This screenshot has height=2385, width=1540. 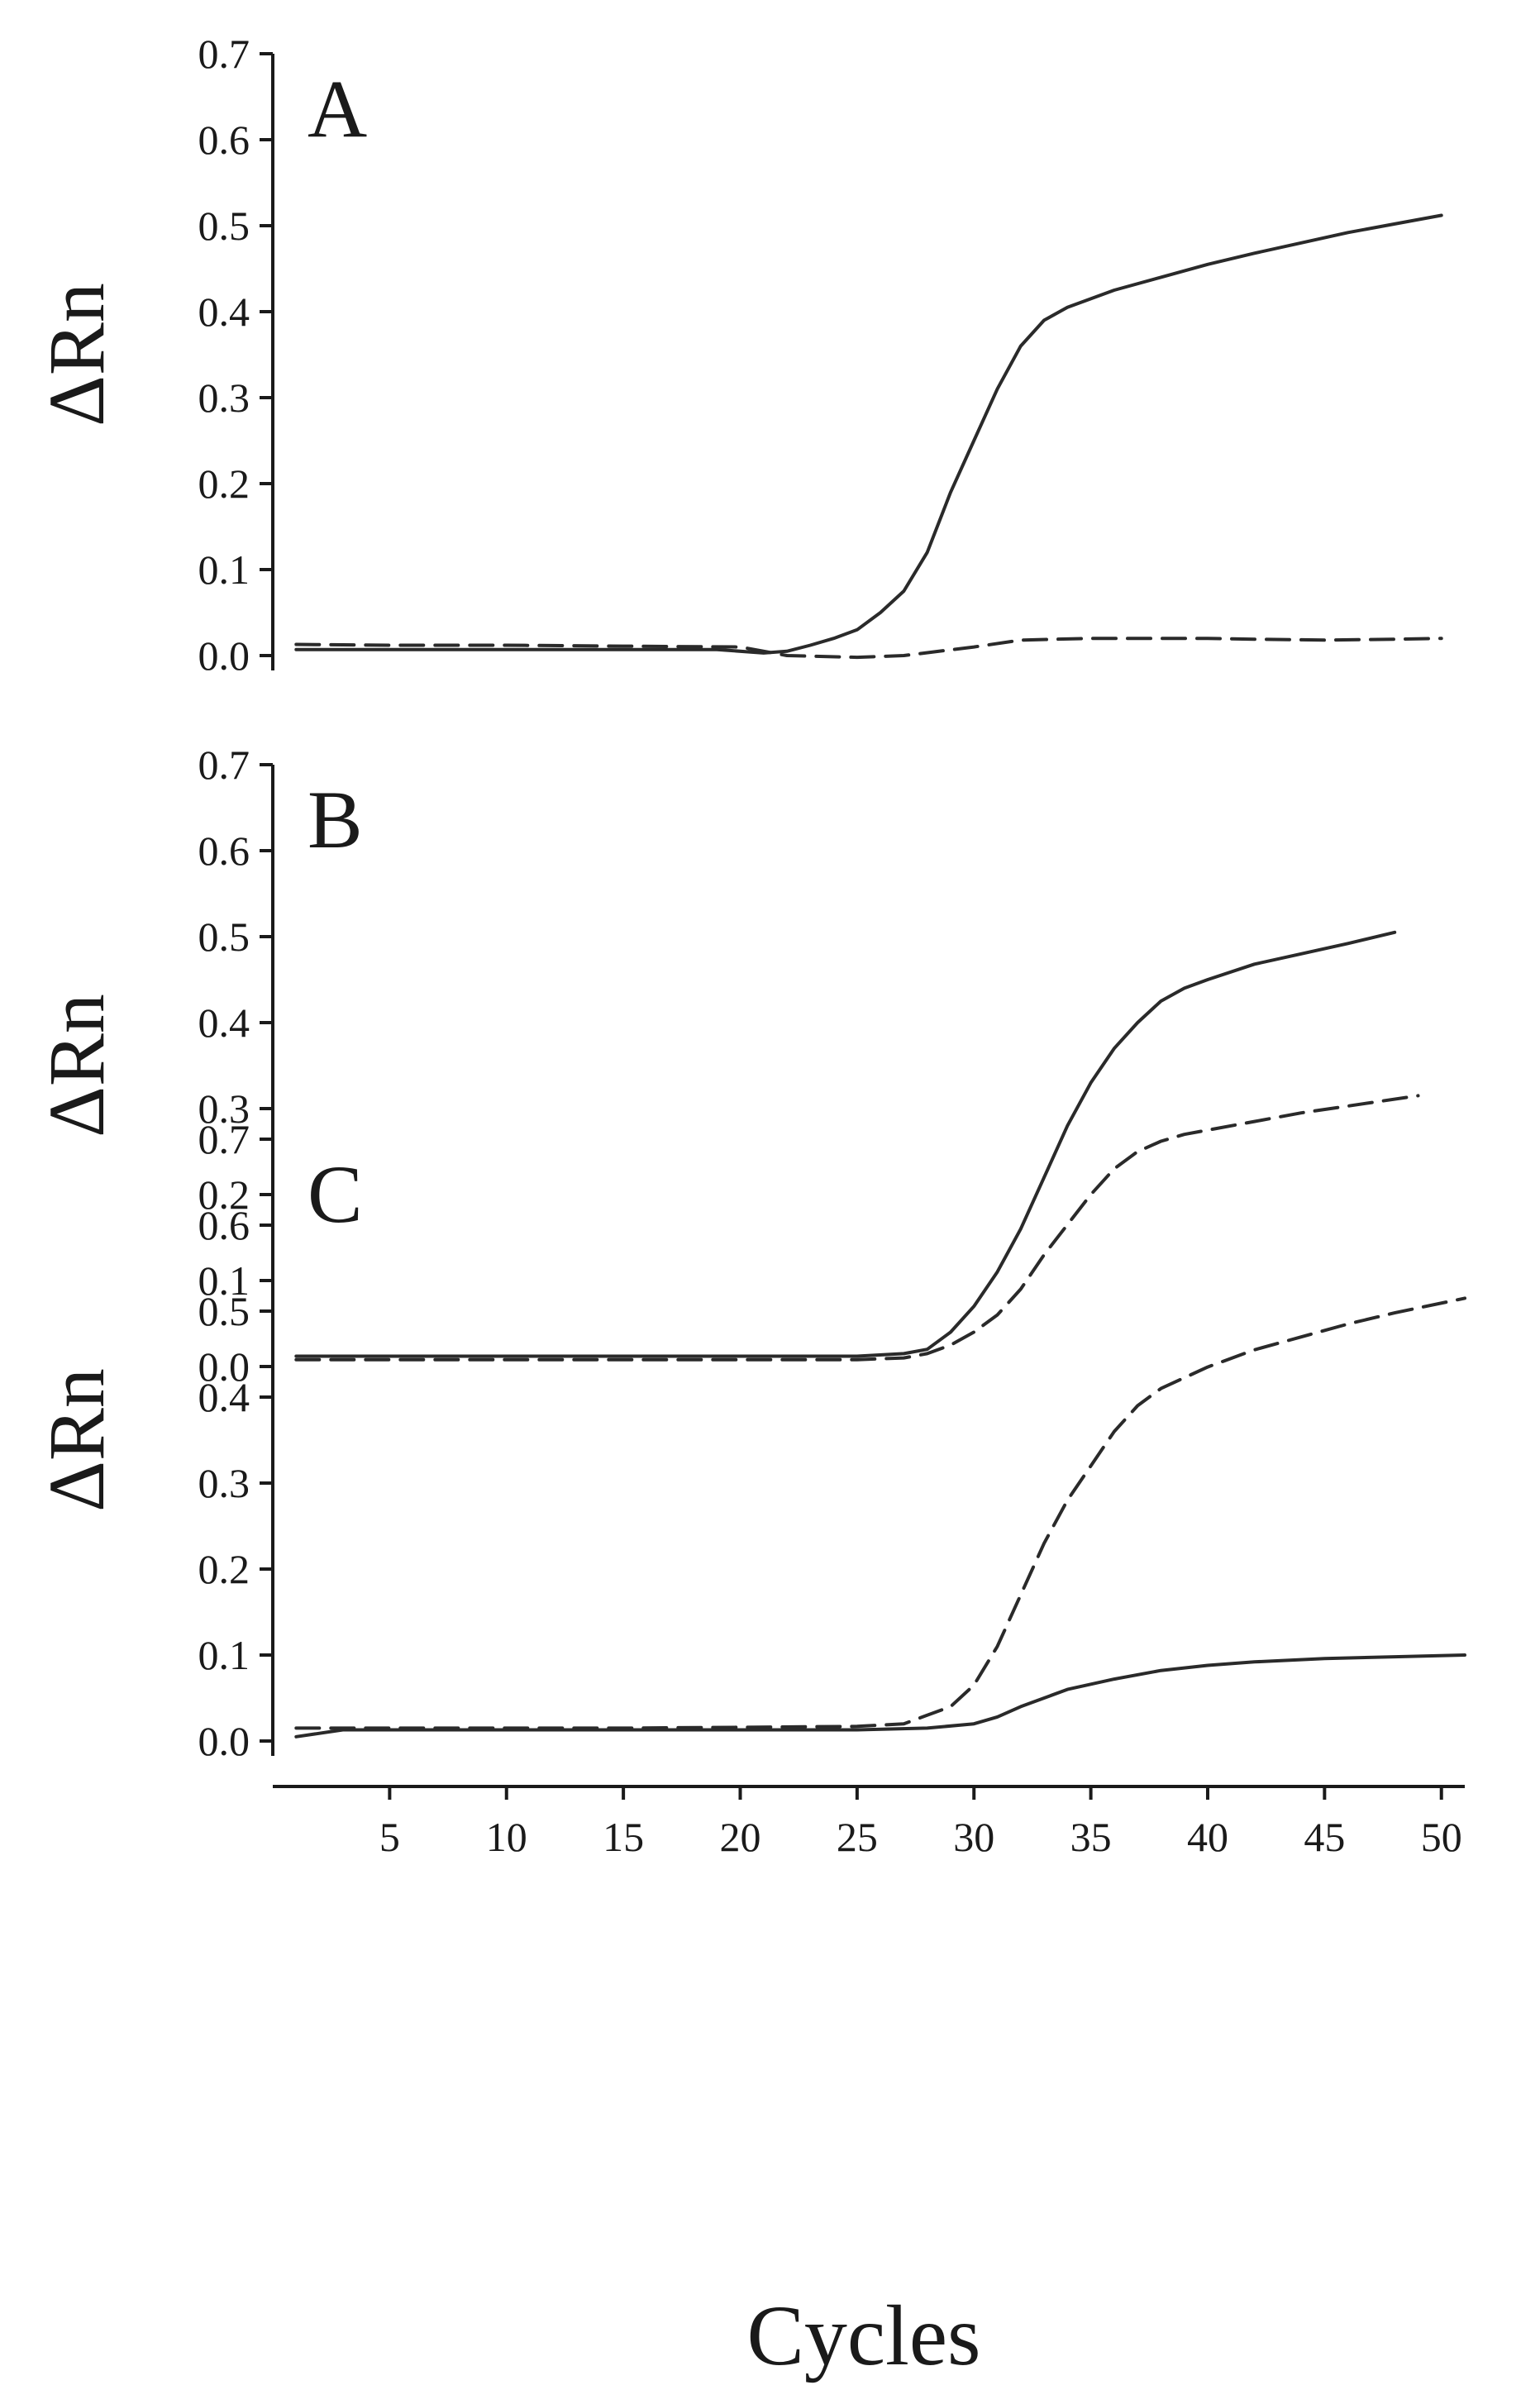 What do you see at coordinates (623, 1837) in the screenshot?
I see `x-tick-label: 15` at bounding box center [623, 1837].